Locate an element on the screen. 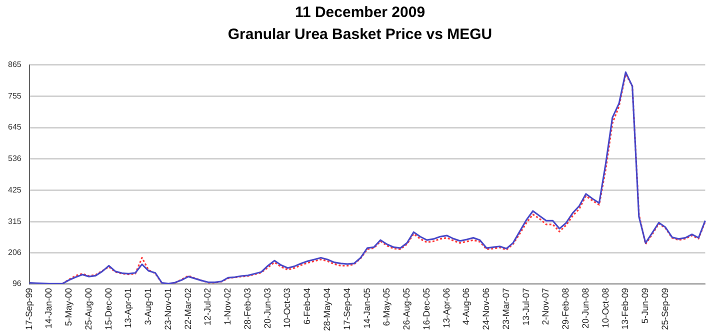  x-tick-label: 14-Jan-05 is located at coordinates (367, 308).